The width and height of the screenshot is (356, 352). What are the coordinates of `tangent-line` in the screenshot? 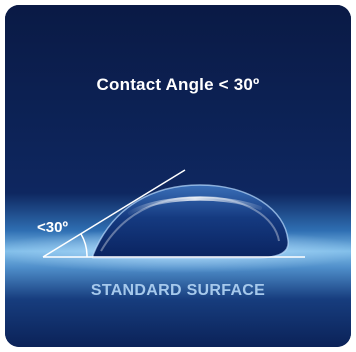 It's located at (114, 213).